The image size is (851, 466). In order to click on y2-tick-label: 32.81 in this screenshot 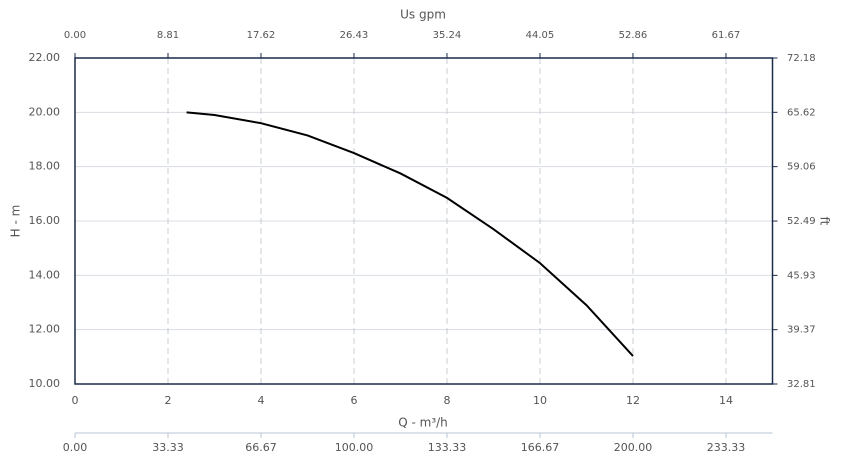, I will do `click(801, 384)`.